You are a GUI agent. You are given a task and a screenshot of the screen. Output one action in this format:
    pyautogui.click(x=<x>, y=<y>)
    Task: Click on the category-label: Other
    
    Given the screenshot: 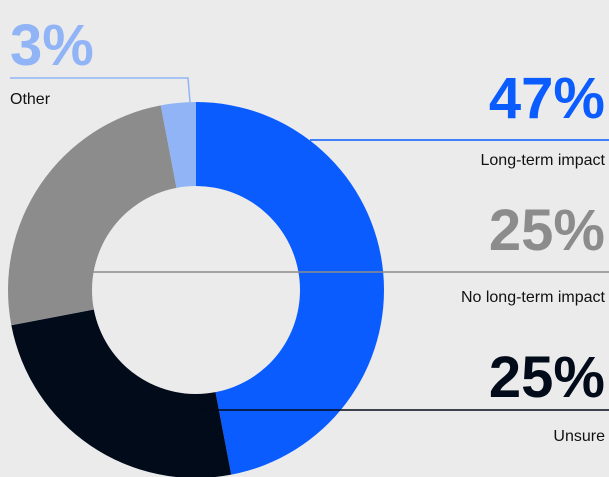 What is the action you would take?
    pyautogui.click(x=30, y=99)
    